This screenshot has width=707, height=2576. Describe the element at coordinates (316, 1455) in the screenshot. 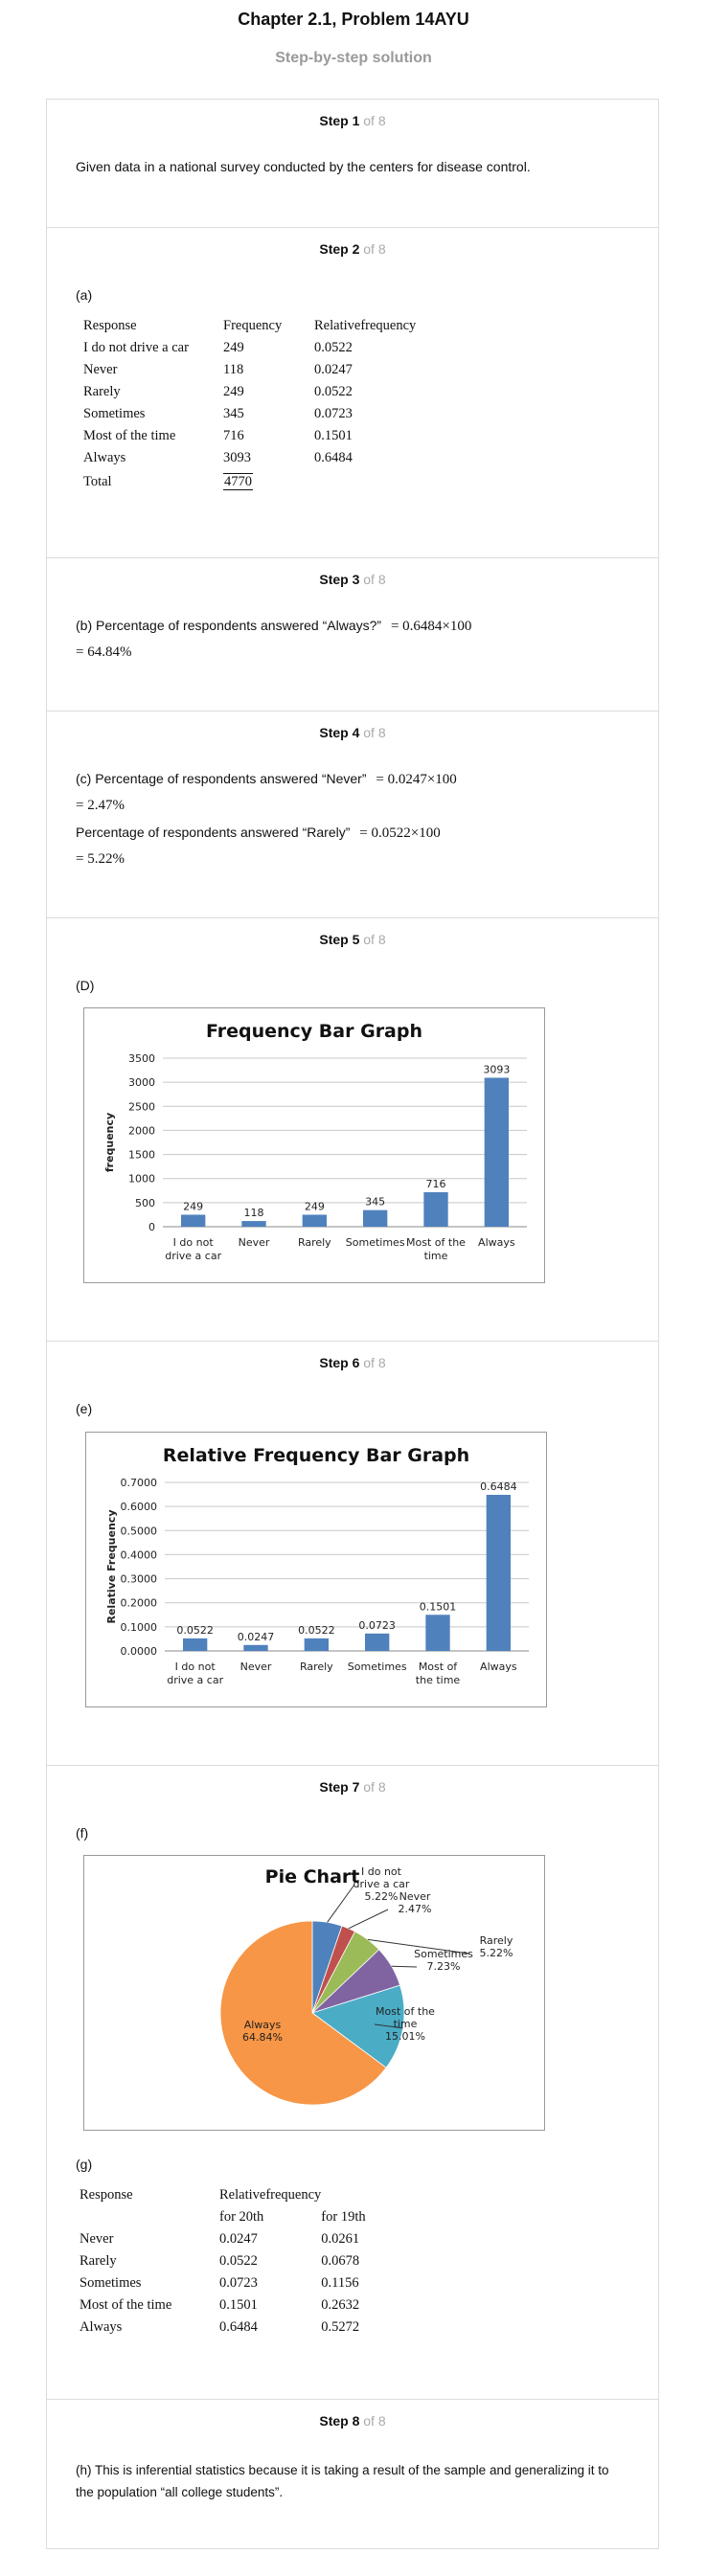

I see `chart-title: Relative Frequency Bar Graph` at that location.